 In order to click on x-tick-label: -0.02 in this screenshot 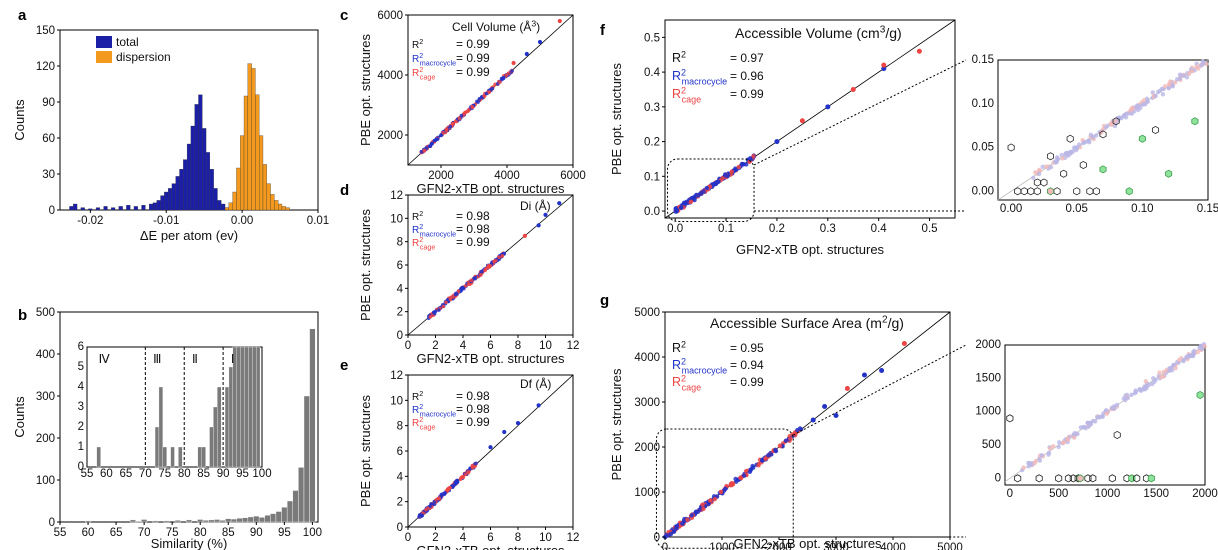, I will do `click(90, 221)`.